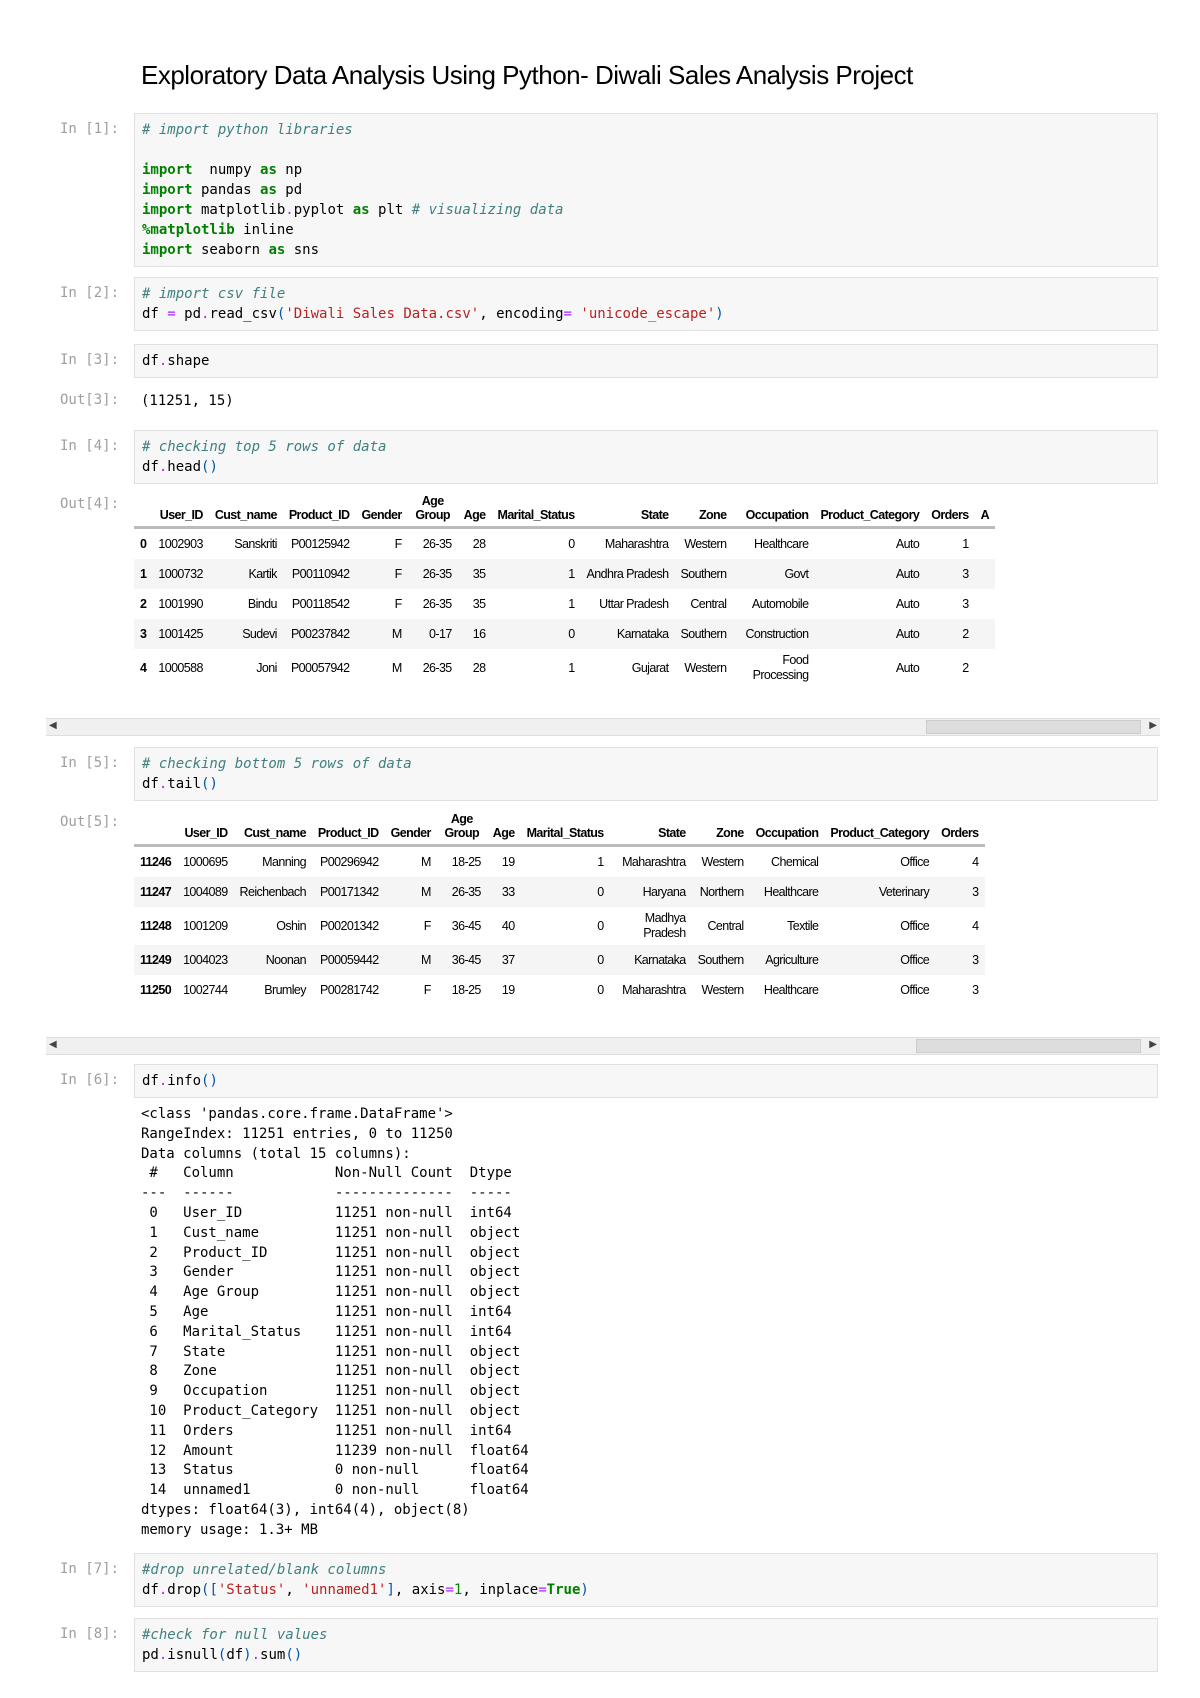  Describe the element at coordinates (950, 509) in the screenshot. I see `column-header: Orders` at that location.